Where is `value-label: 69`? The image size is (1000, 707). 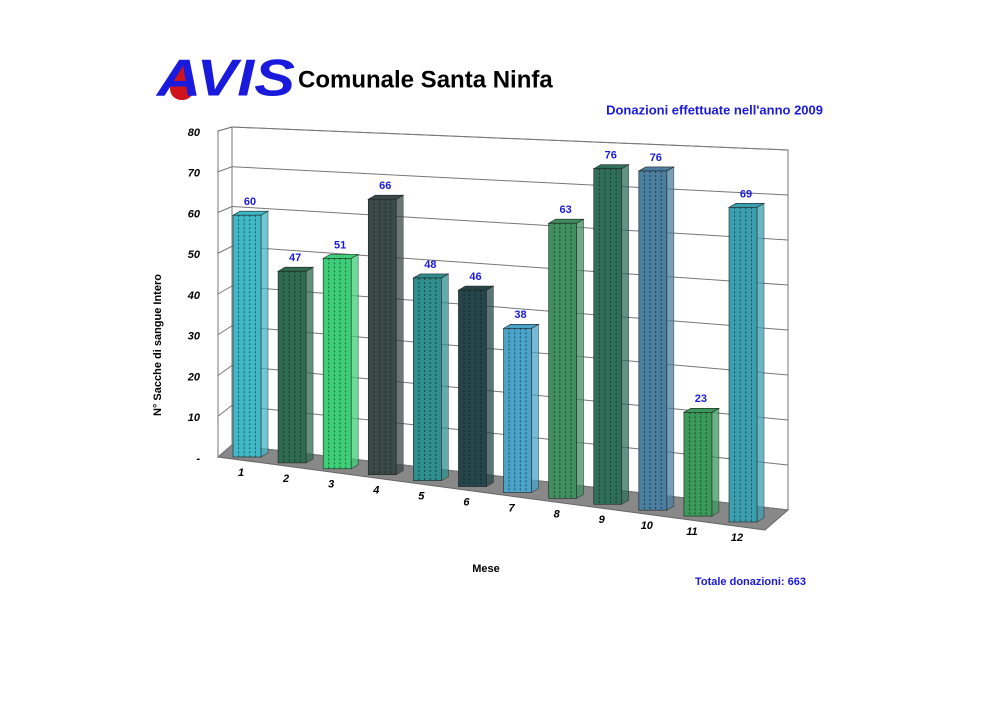 value-label: 69 is located at coordinates (746, 194).